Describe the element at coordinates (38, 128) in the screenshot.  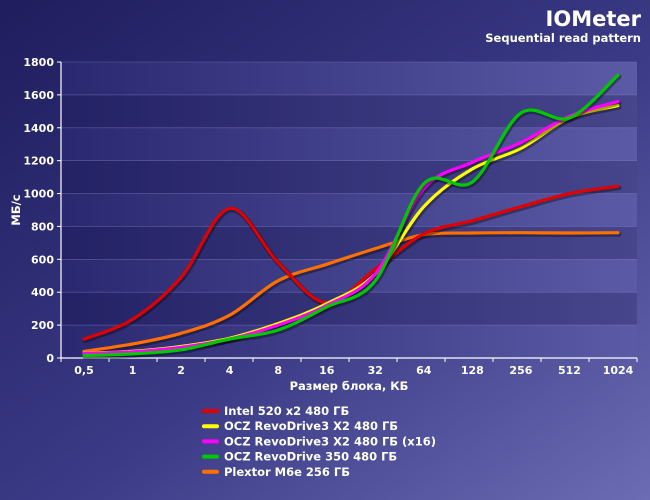
I see `y-tick-label: 1400` at that location.